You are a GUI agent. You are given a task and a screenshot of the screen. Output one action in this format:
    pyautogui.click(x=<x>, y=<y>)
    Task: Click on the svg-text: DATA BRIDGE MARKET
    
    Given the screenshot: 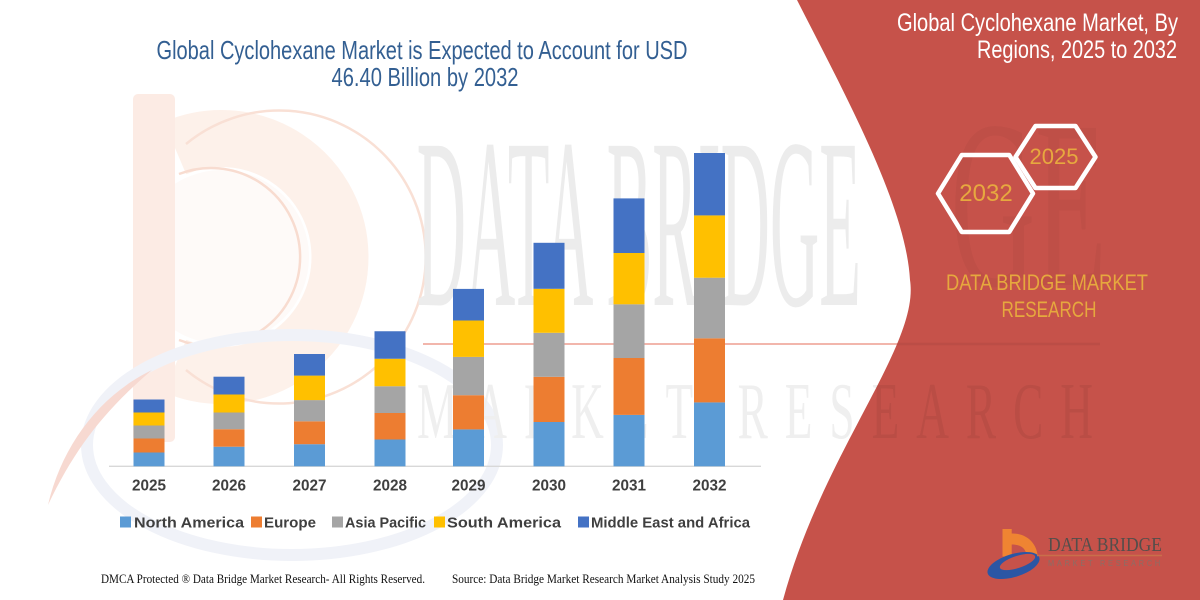 What is the action you would take?
    pyautogui.click(x=1047, y=282)
    